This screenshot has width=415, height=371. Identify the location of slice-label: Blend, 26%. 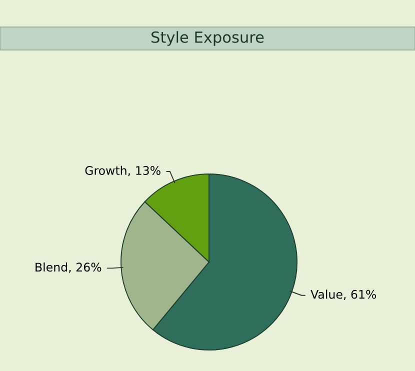
(69, 267).